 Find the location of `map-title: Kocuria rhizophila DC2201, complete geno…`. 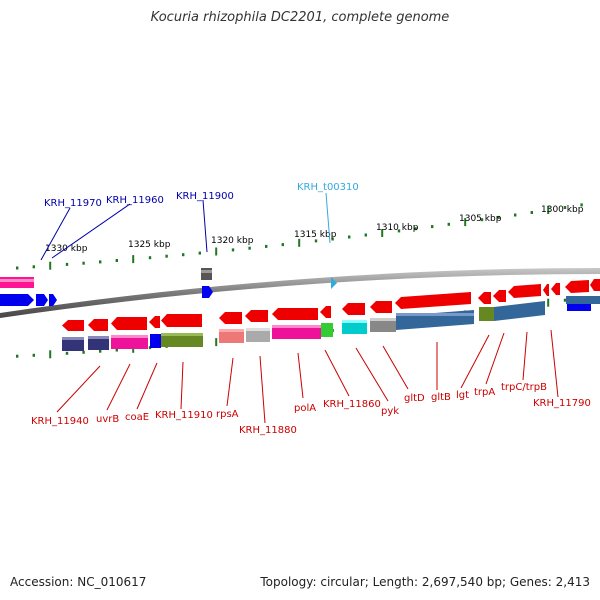

map-title: Kocuria rhizophila DC2201, complete geno… is located at coordinates (300, 17).